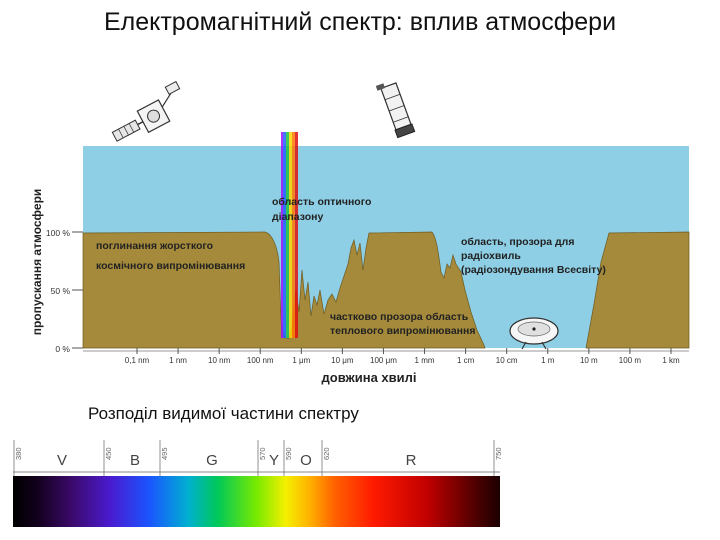 This screenshot has height=540, width=720. Describe the element at coordinates (223, 413) in the screenshot. I see `spectrum-caption: Розподіл видимої частини спектру` at that location.